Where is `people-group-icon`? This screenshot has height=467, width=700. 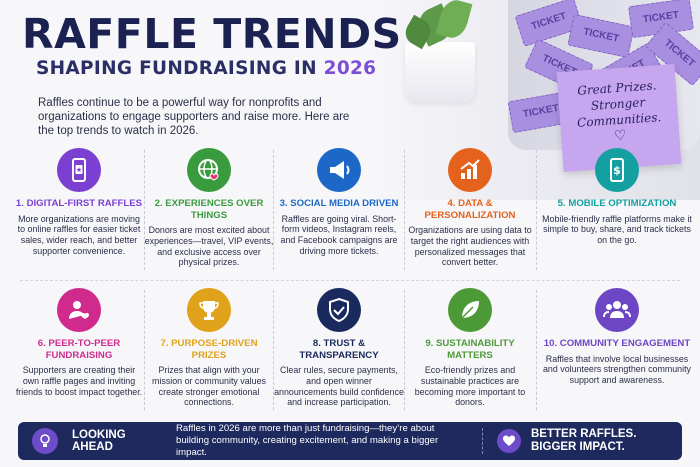
people-group-icon is located at coordinates (617, 310).